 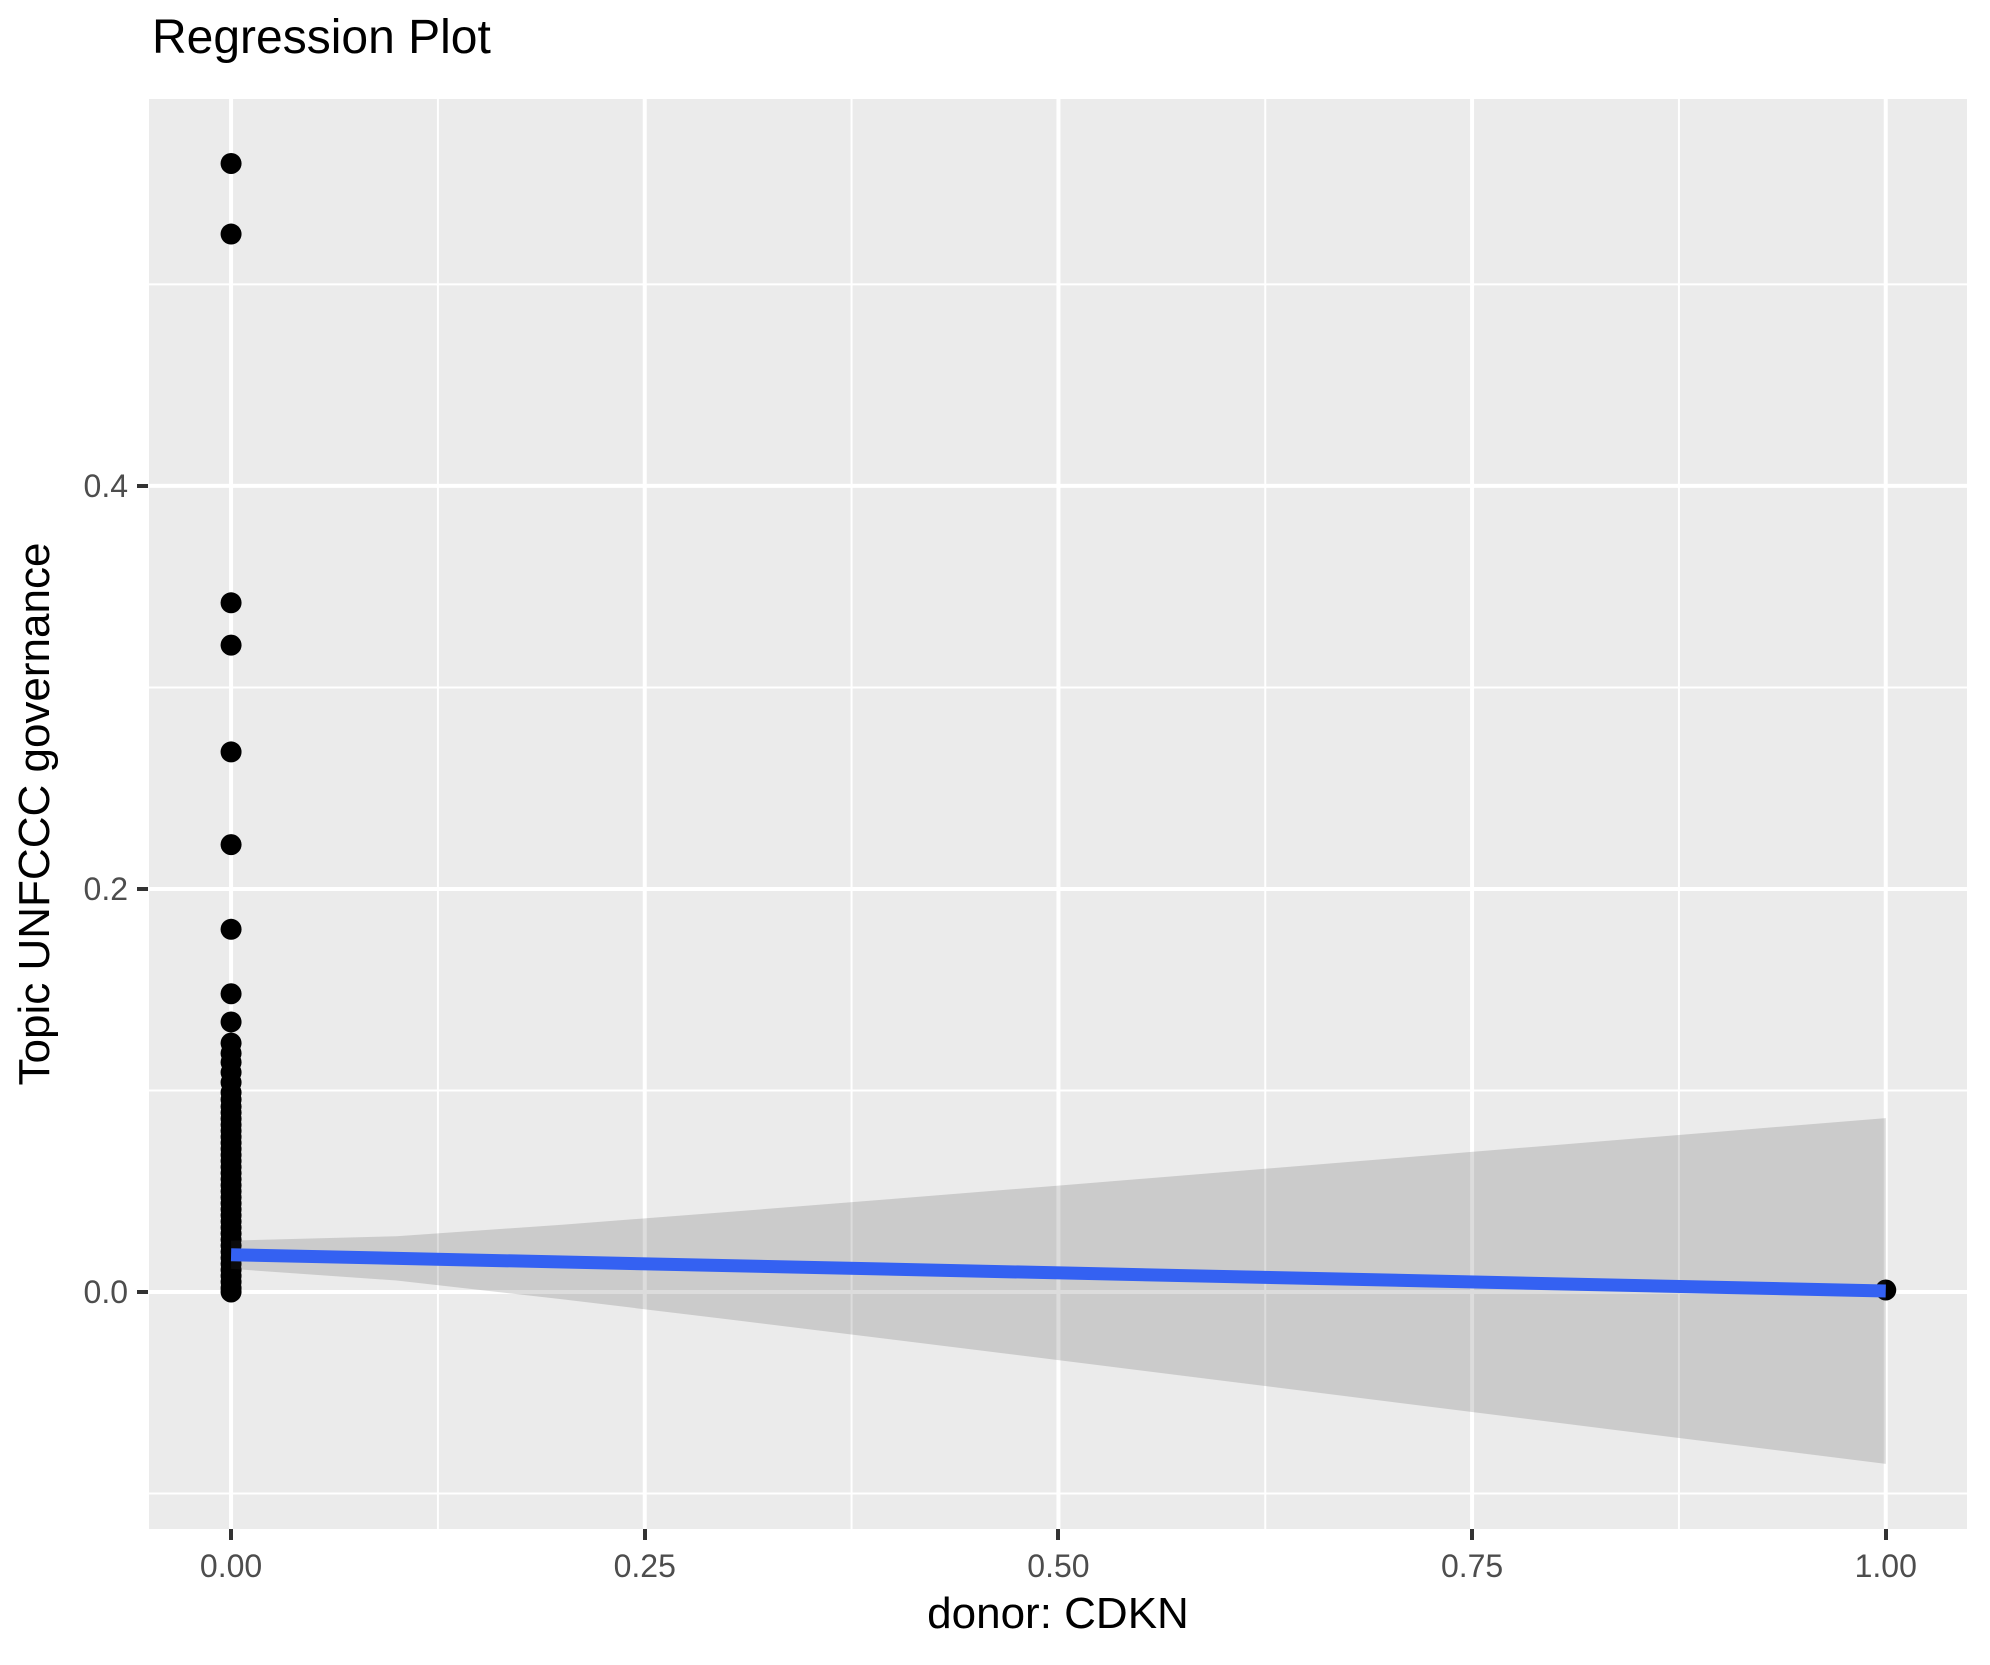 I want to click on chart-title: Regression Plot, so click(x=321, y=37).